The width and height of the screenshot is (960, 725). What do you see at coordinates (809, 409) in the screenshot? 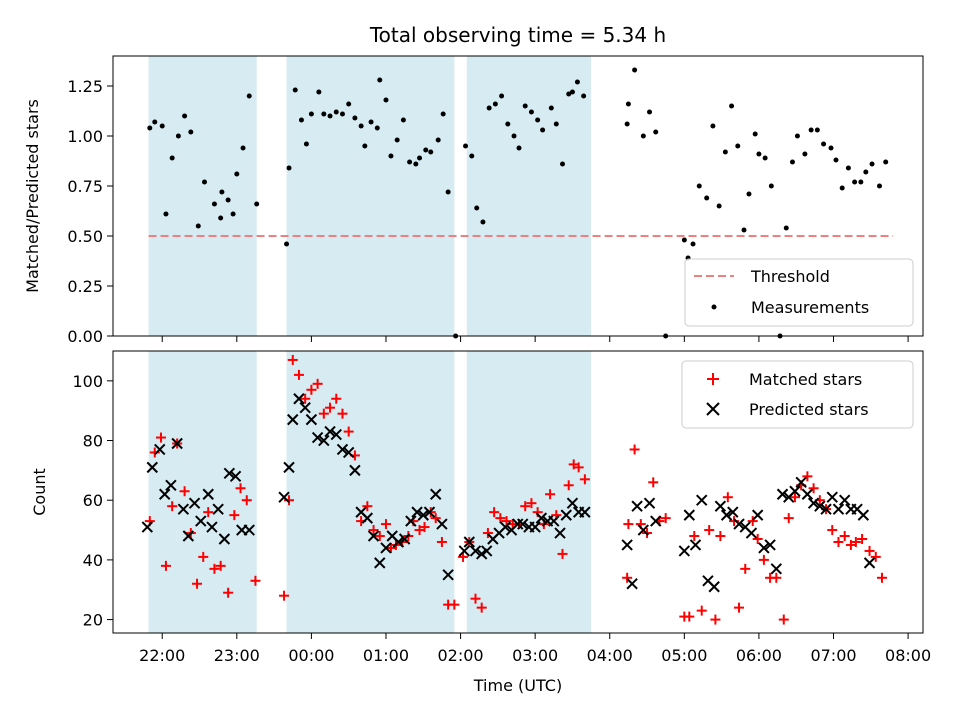
I see `legend-predicted-label: Predicted stars` at bounding box center [809, 409].